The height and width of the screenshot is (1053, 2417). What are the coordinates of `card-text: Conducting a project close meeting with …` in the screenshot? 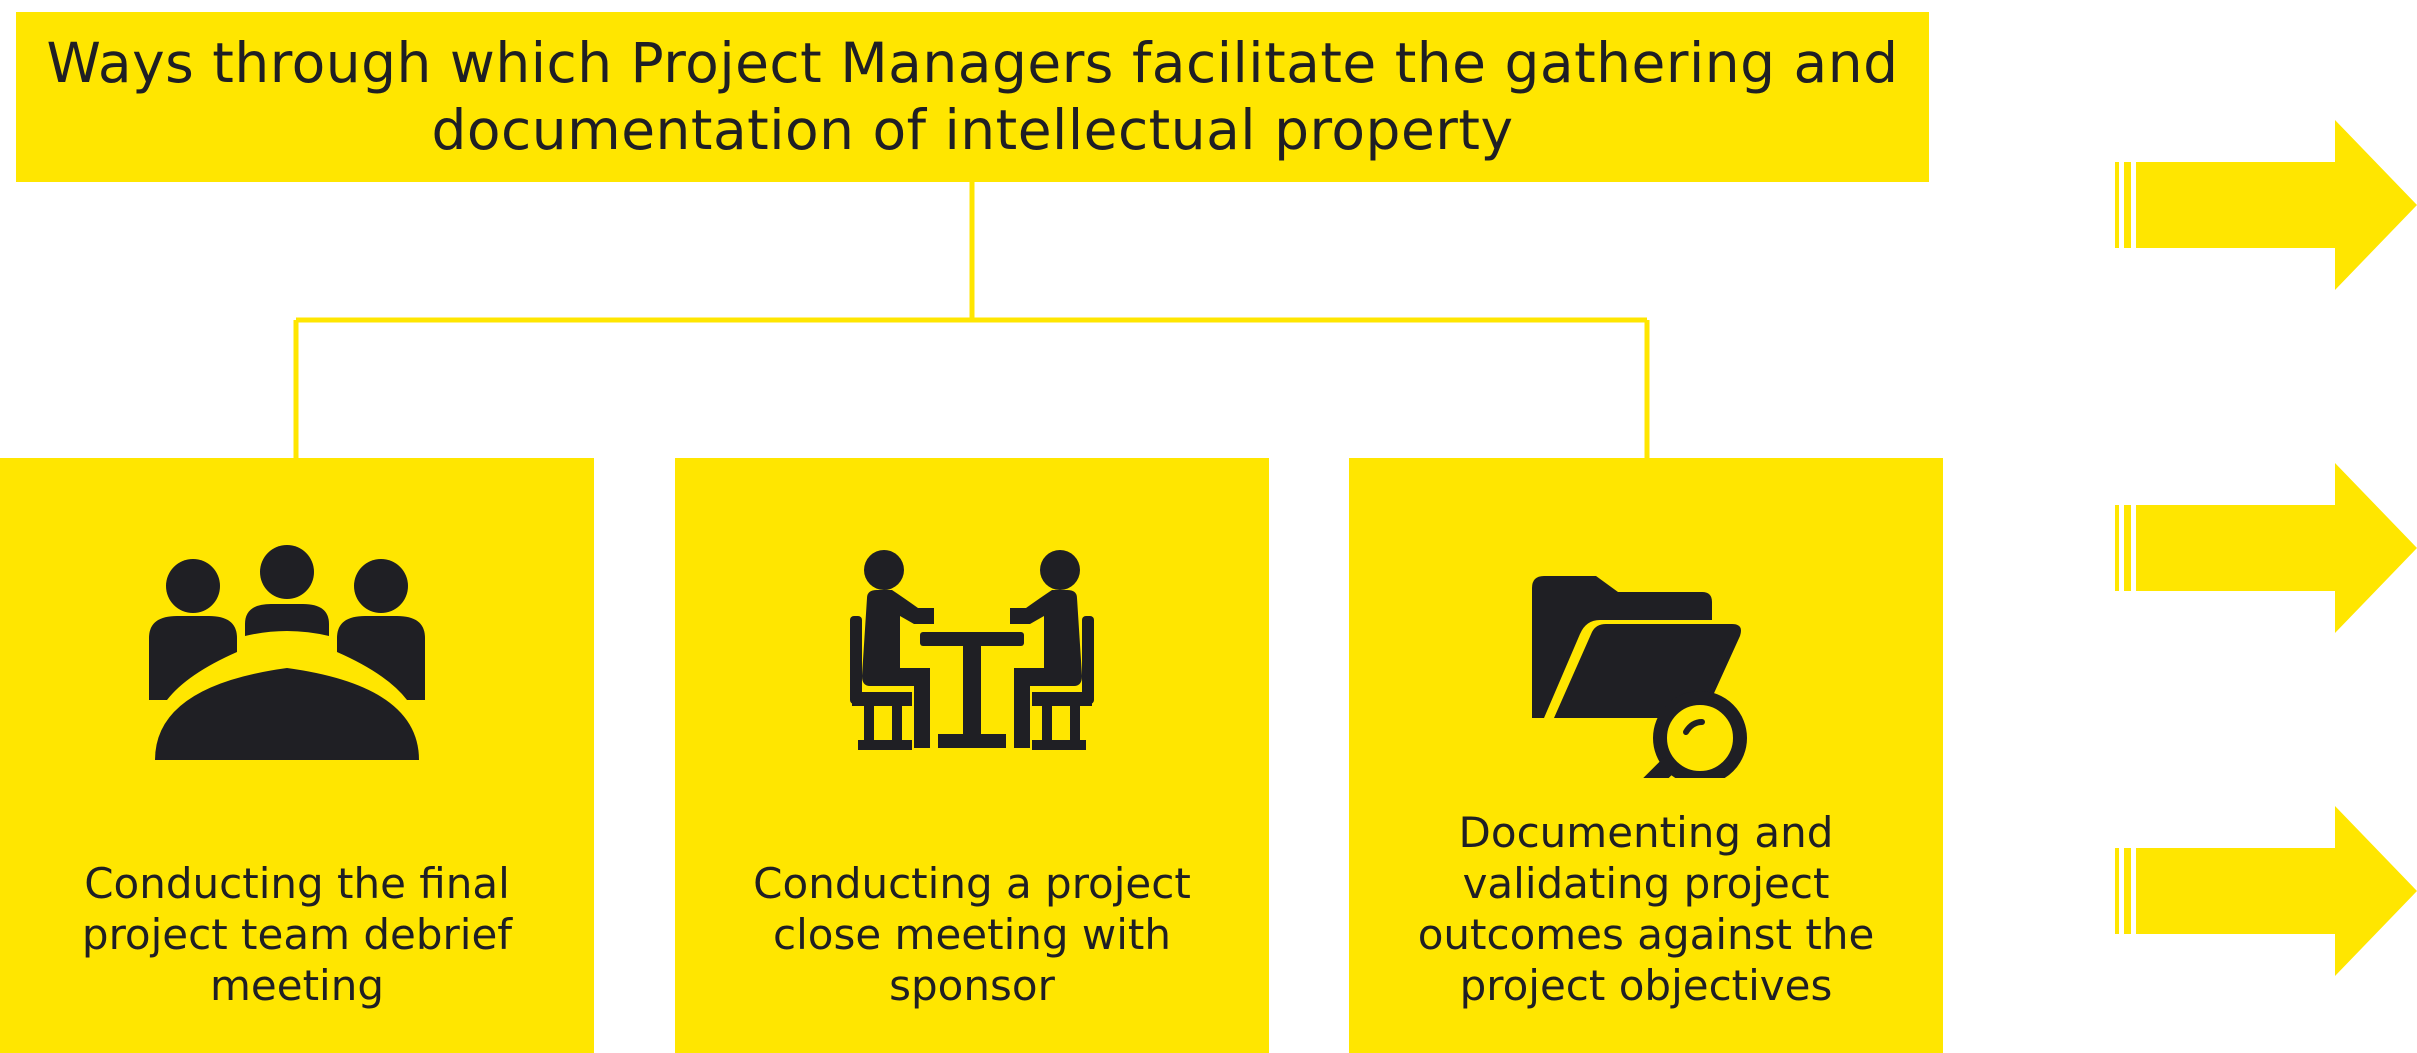 It's located at (972, 934).